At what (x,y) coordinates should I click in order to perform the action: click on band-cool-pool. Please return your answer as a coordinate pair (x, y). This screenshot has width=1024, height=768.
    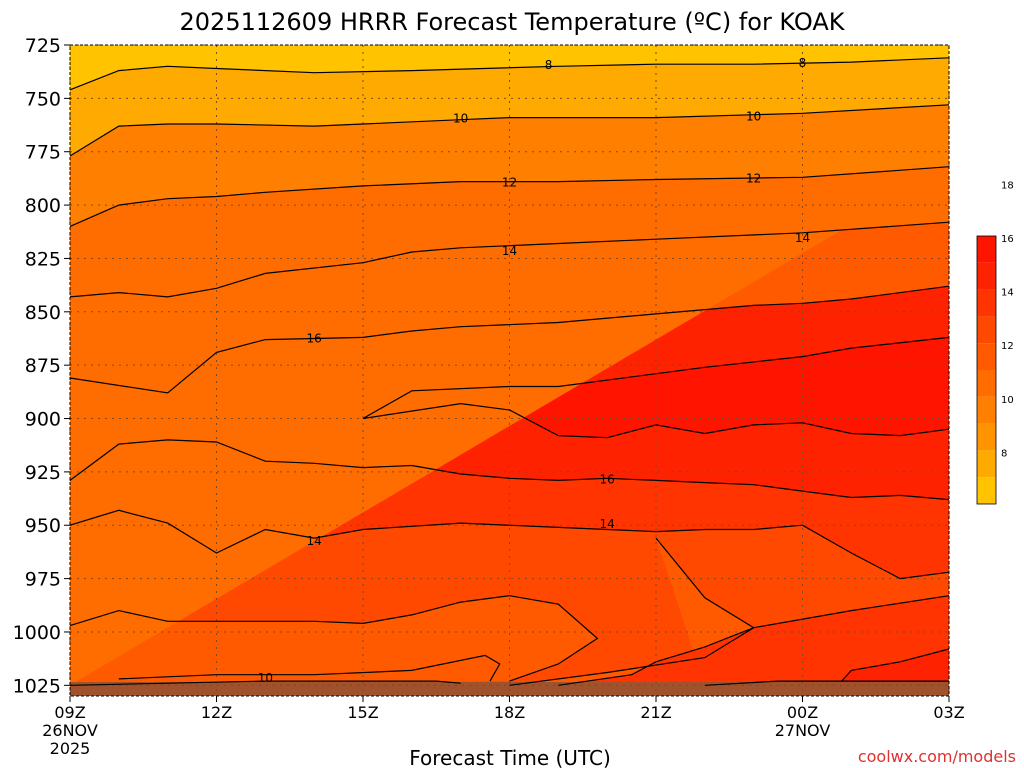
    Looking at the image, I should click on (334, 640).